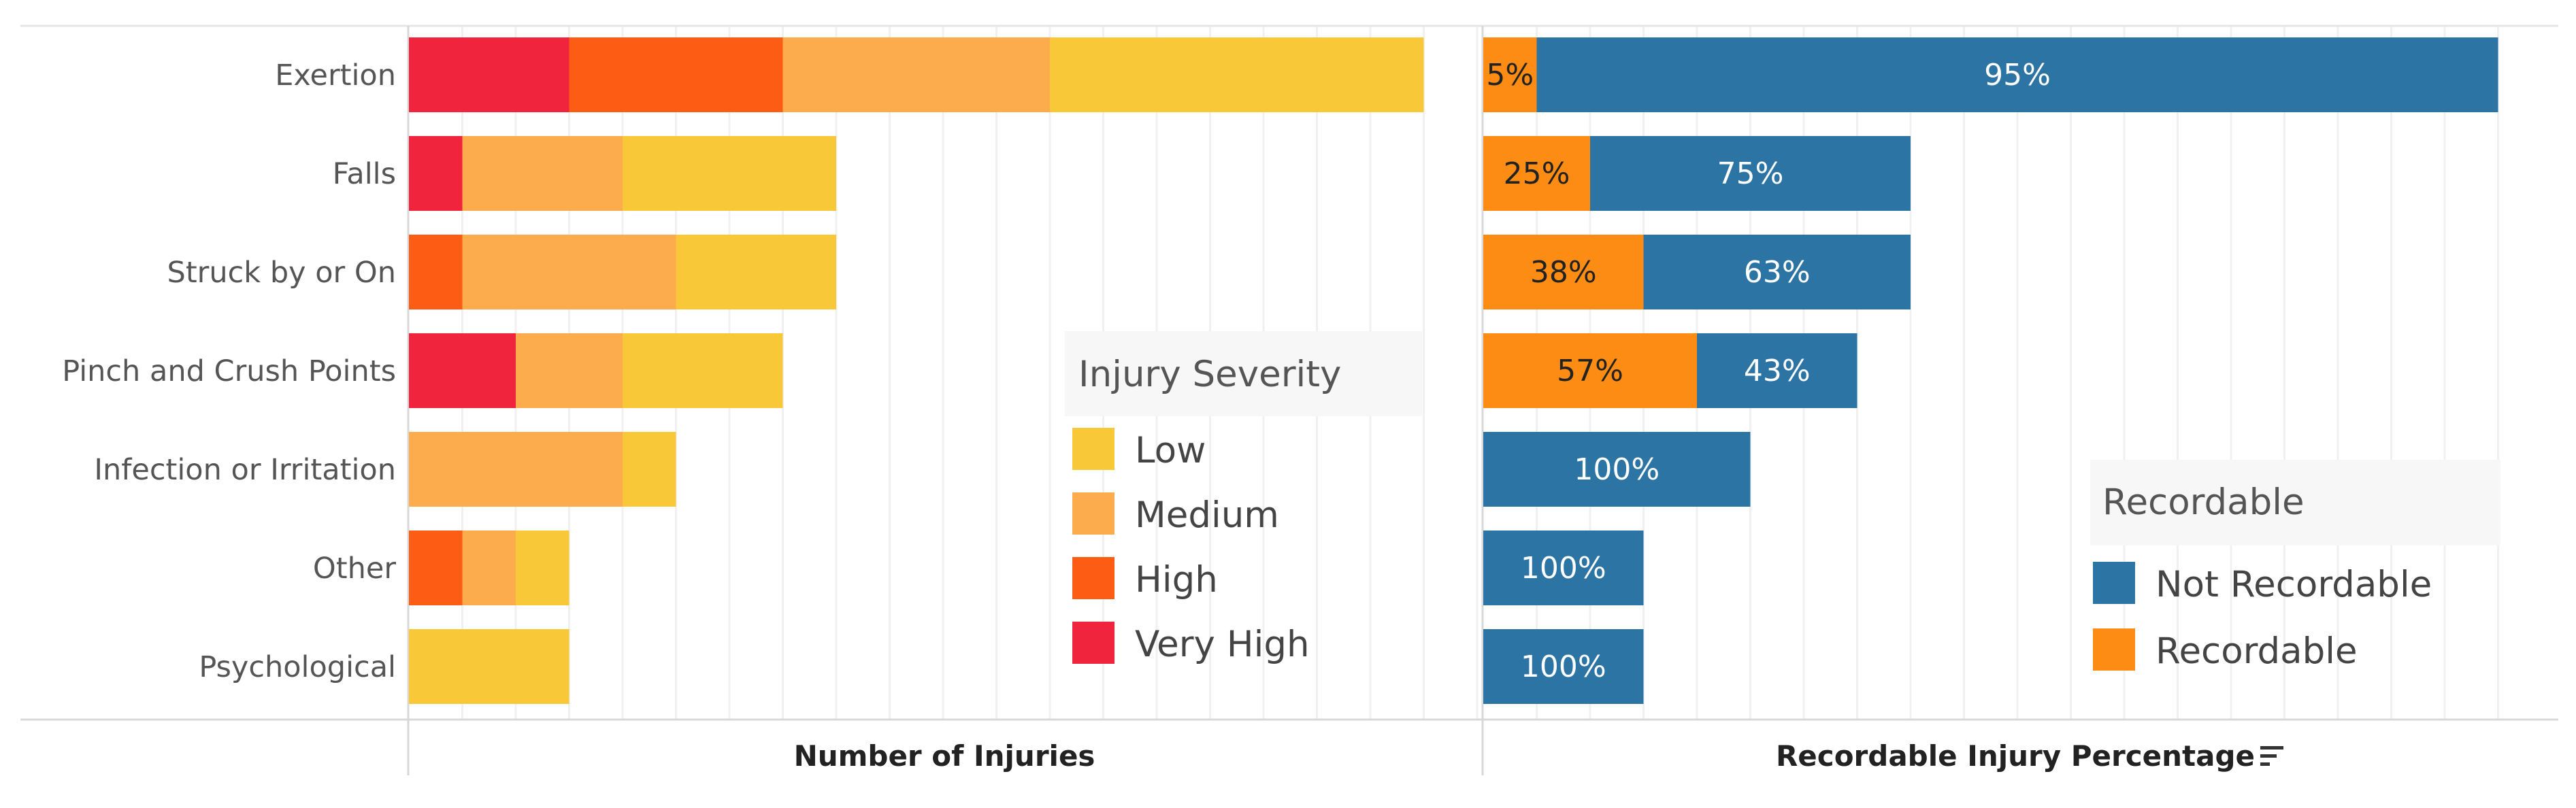 The height and width of the screenshot is (808, 2576). Describe the element at coordinates (489, 74) in the screenshot. I see `severity-bar-exertion-very-high` at that location.